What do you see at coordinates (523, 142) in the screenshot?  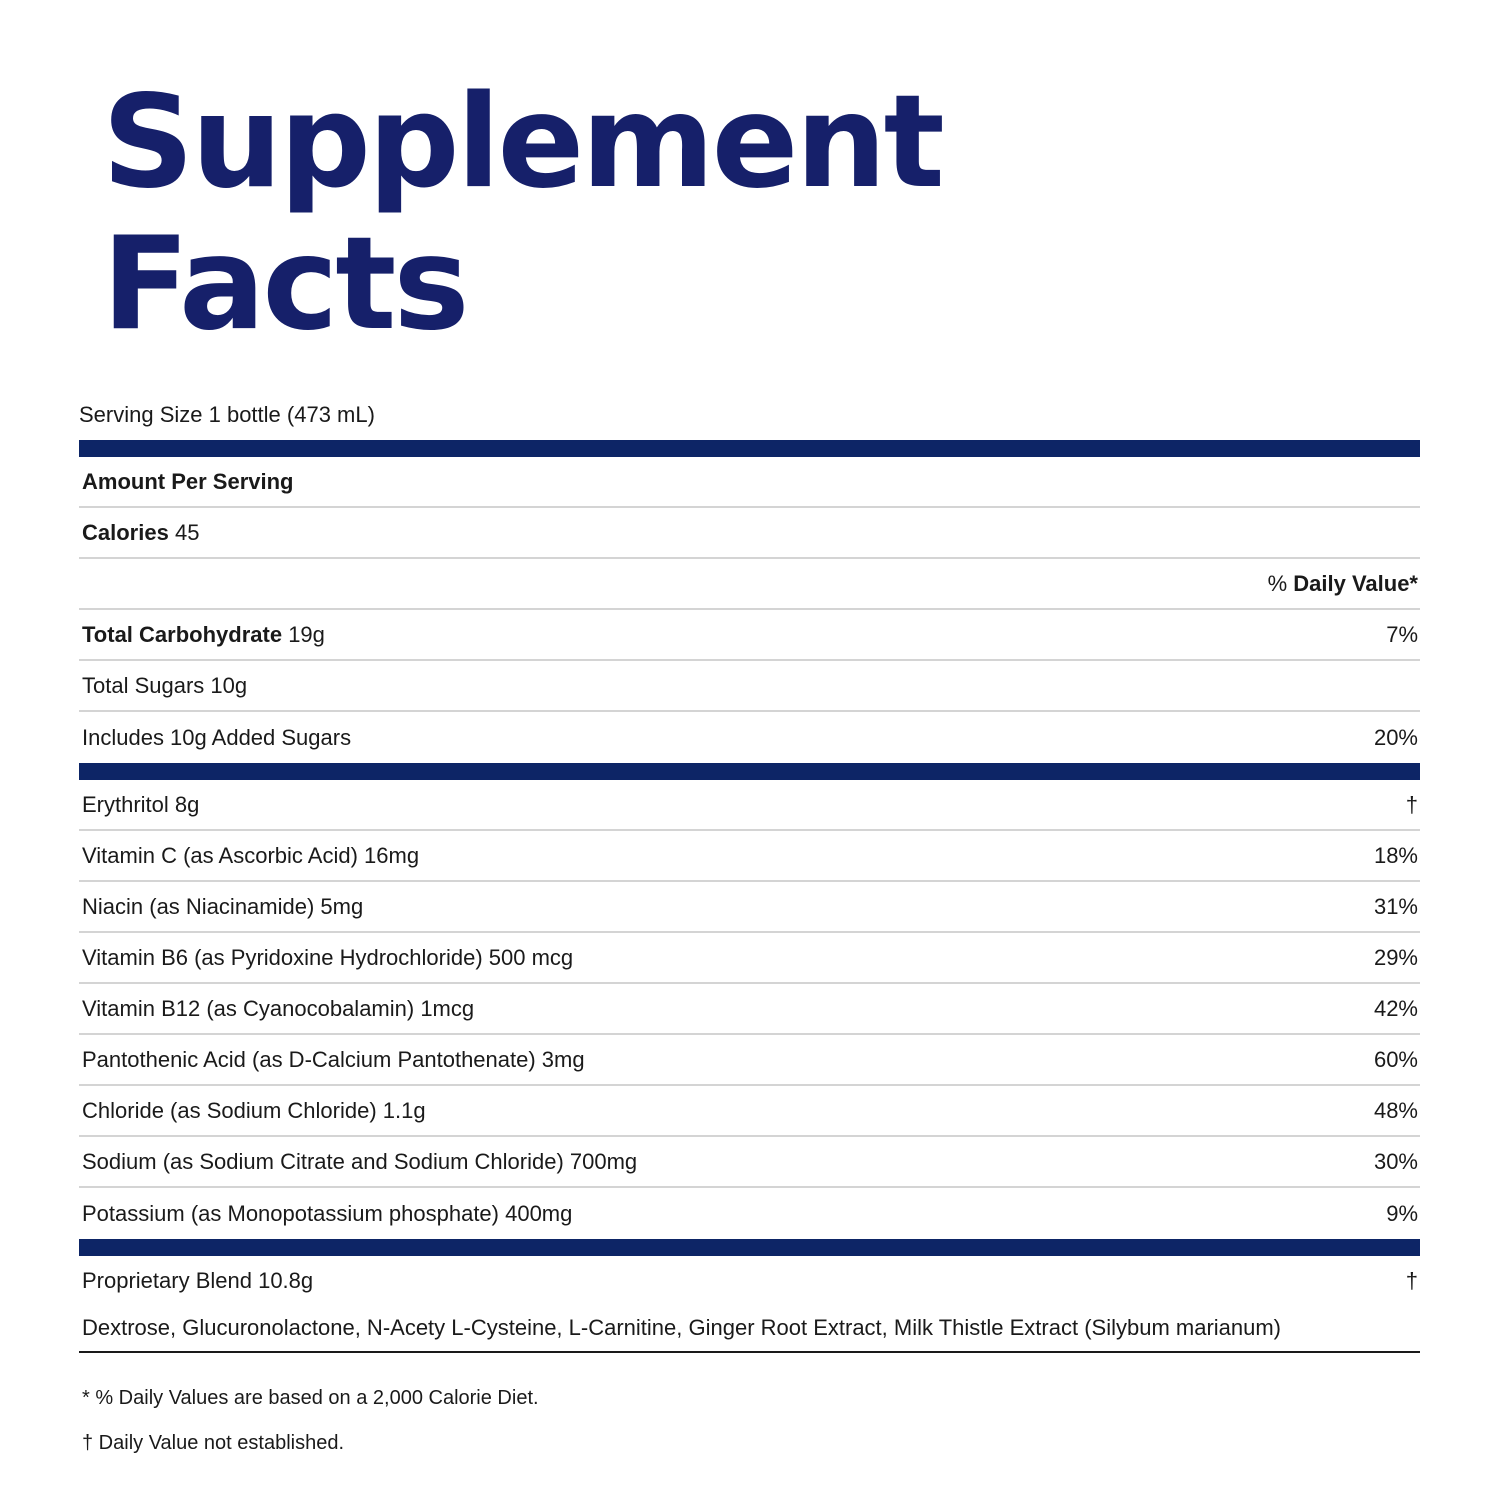 I see `title-line-1: Supplement` at bounding box center [523, 142].